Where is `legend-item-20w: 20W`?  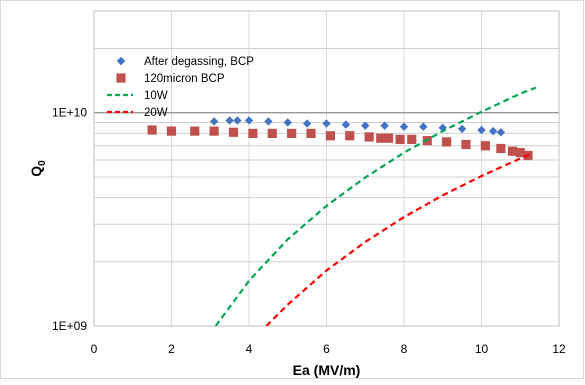 legend-item-20w: 20W is located at coordinates (137, 113).